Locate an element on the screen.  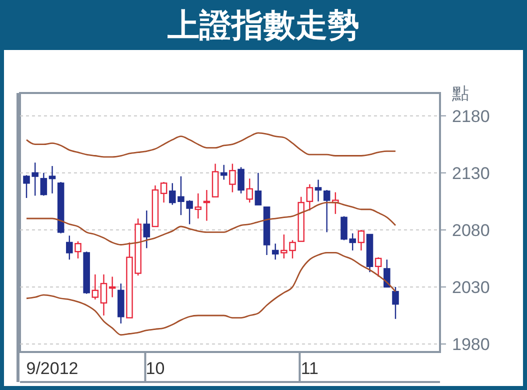
x-tick-label: 9/2012 is located at coordinates (52, 368).